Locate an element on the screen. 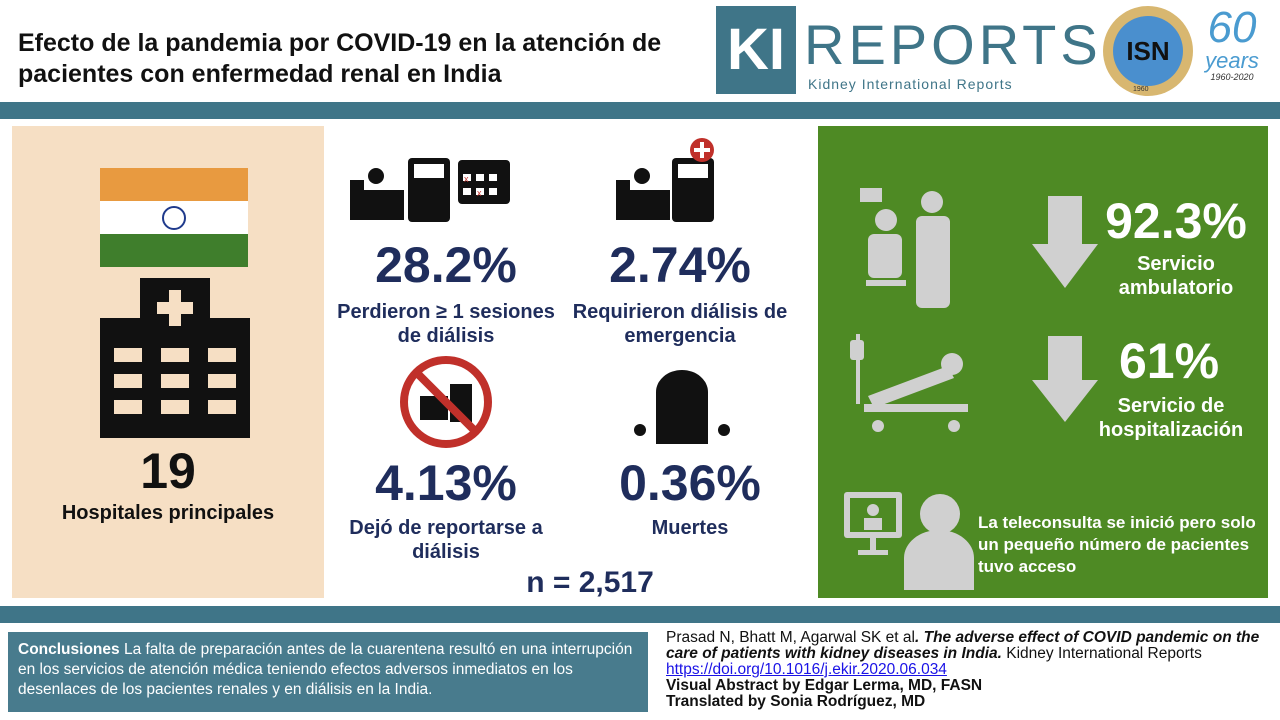 The image size is (1280, 720). inpatient-value: 61% is located at coordinates (1169, 361).